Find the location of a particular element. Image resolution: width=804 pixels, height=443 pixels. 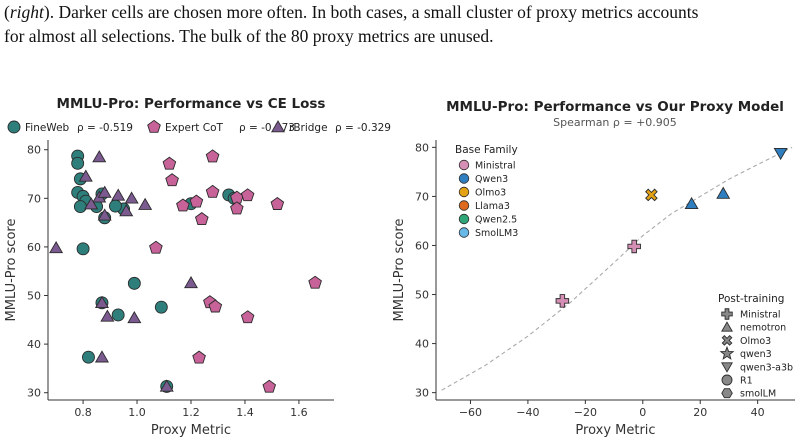

legend-label: Qwen2.5 is located at coordinates (496, 220).